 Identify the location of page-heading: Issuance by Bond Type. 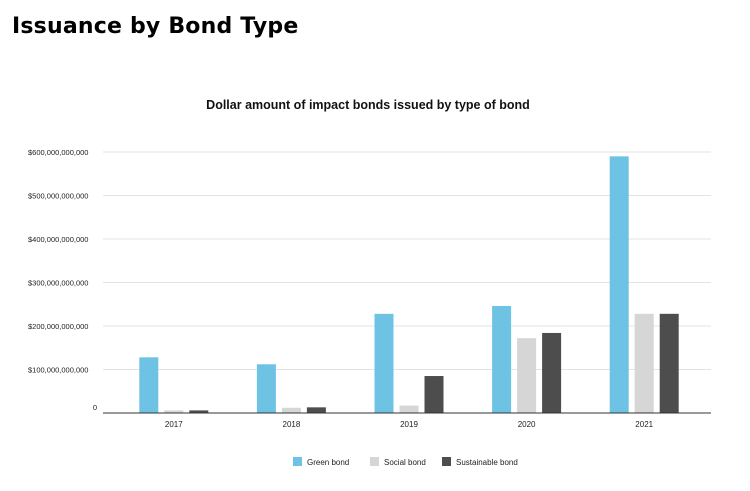
(155, 26).